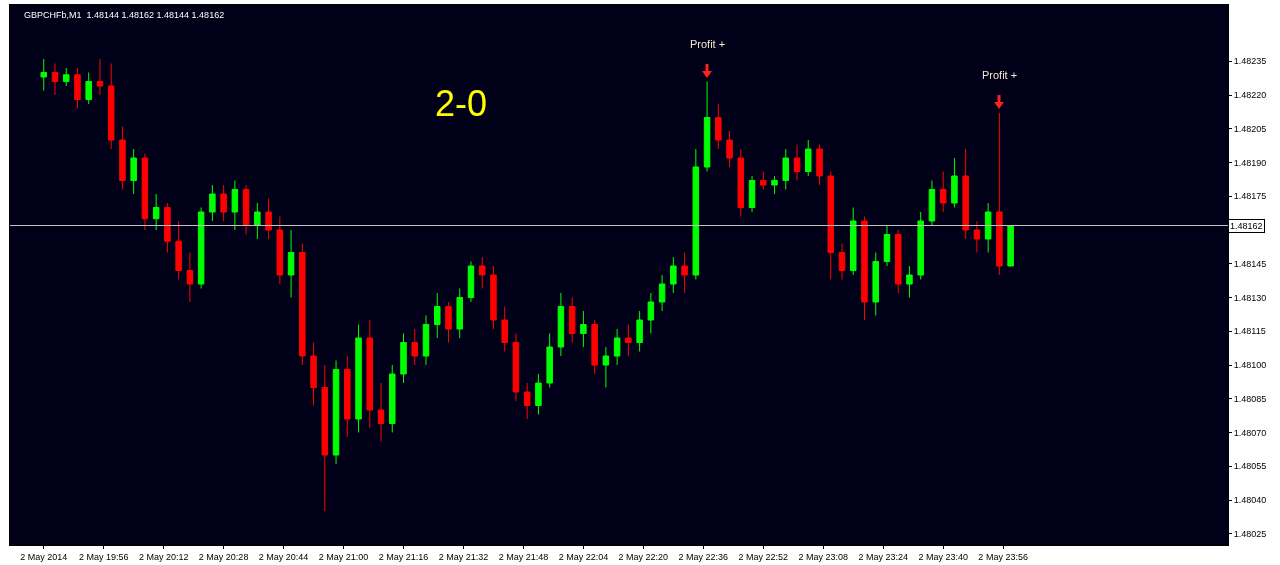  I want to click on y-tick-label: 1.48235, so click(1250, 61).